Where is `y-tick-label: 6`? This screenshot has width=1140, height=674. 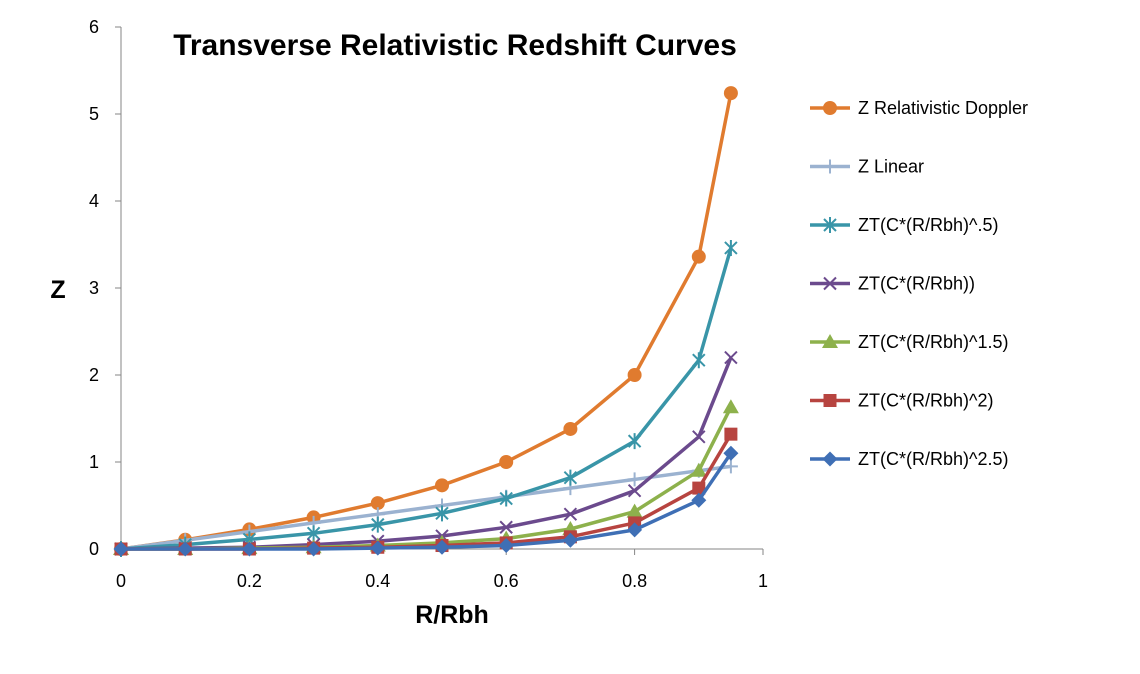 y-tick-label: 6 is located at coordinates (94, 27).